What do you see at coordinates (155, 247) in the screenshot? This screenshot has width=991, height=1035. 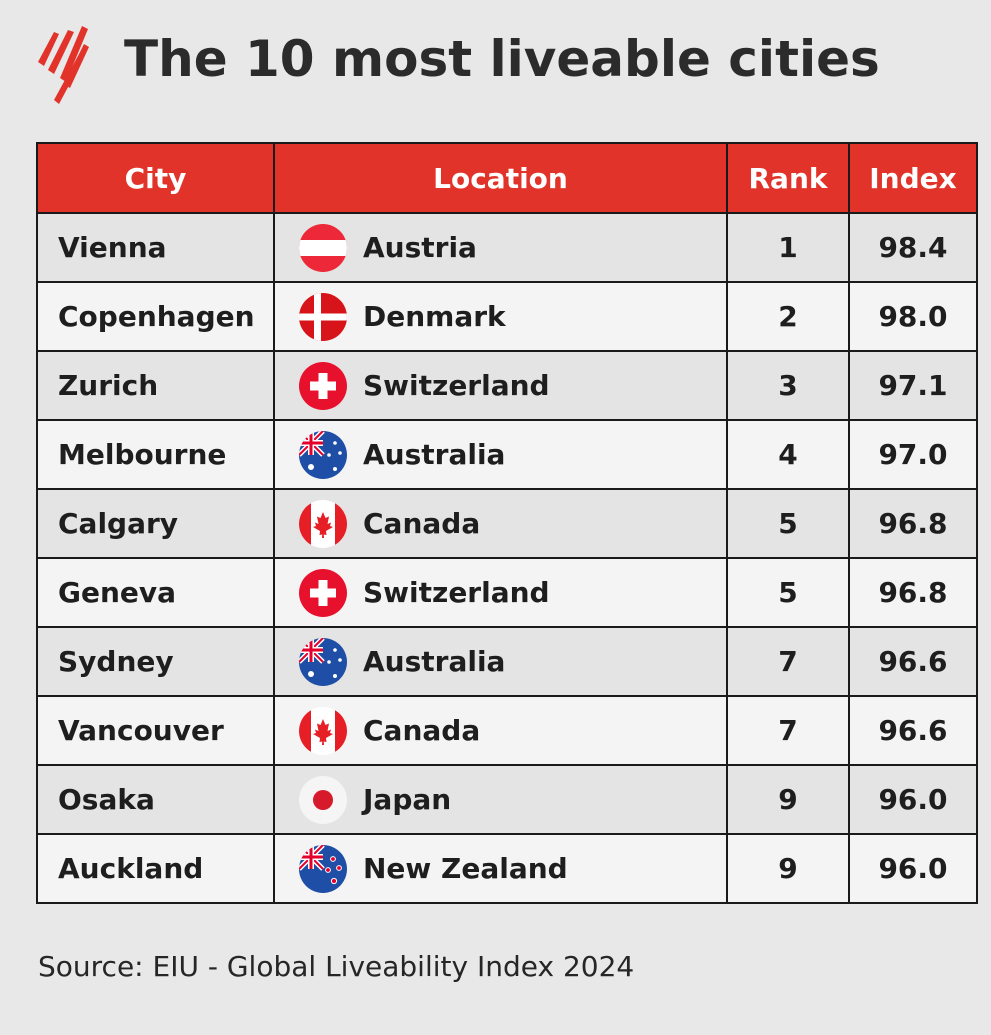 I see `city-cell: Vienna` at bounding box center [155, 247].